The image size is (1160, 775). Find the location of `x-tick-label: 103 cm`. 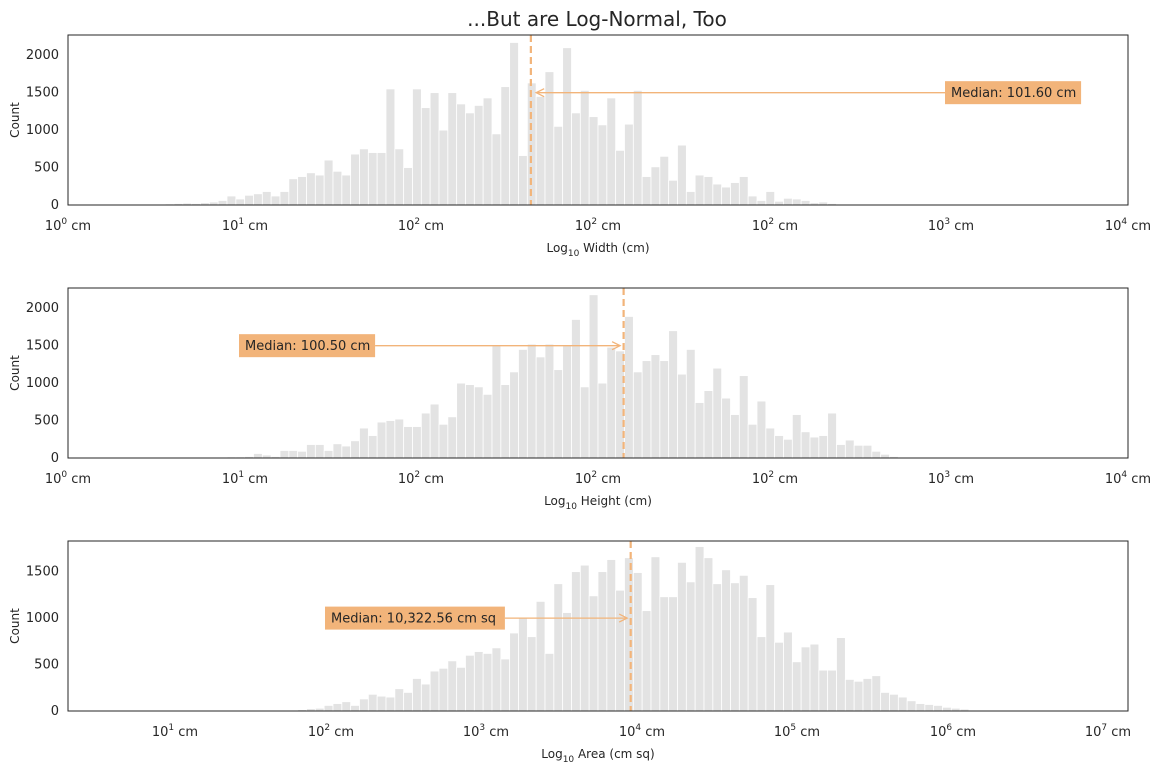

x-tick-label: 103 cm is located at coordinates (951, 225).